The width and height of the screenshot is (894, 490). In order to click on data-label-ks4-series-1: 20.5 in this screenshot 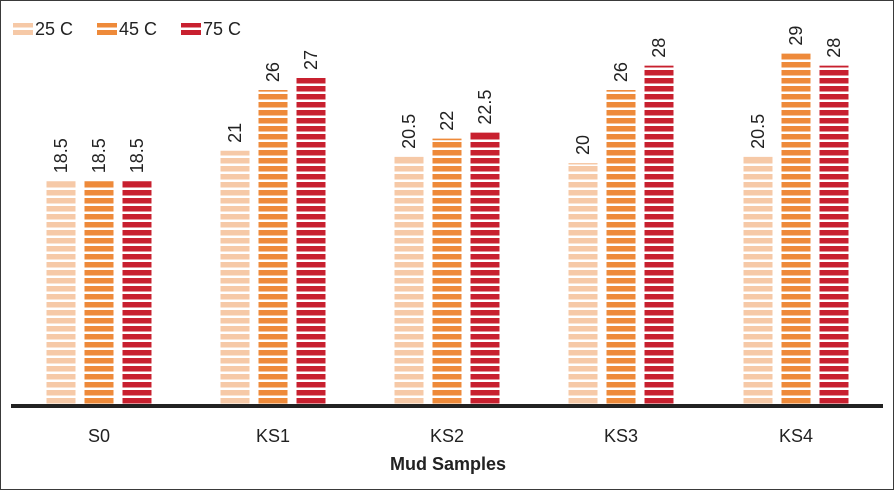, I will do `click(758, 131)`.